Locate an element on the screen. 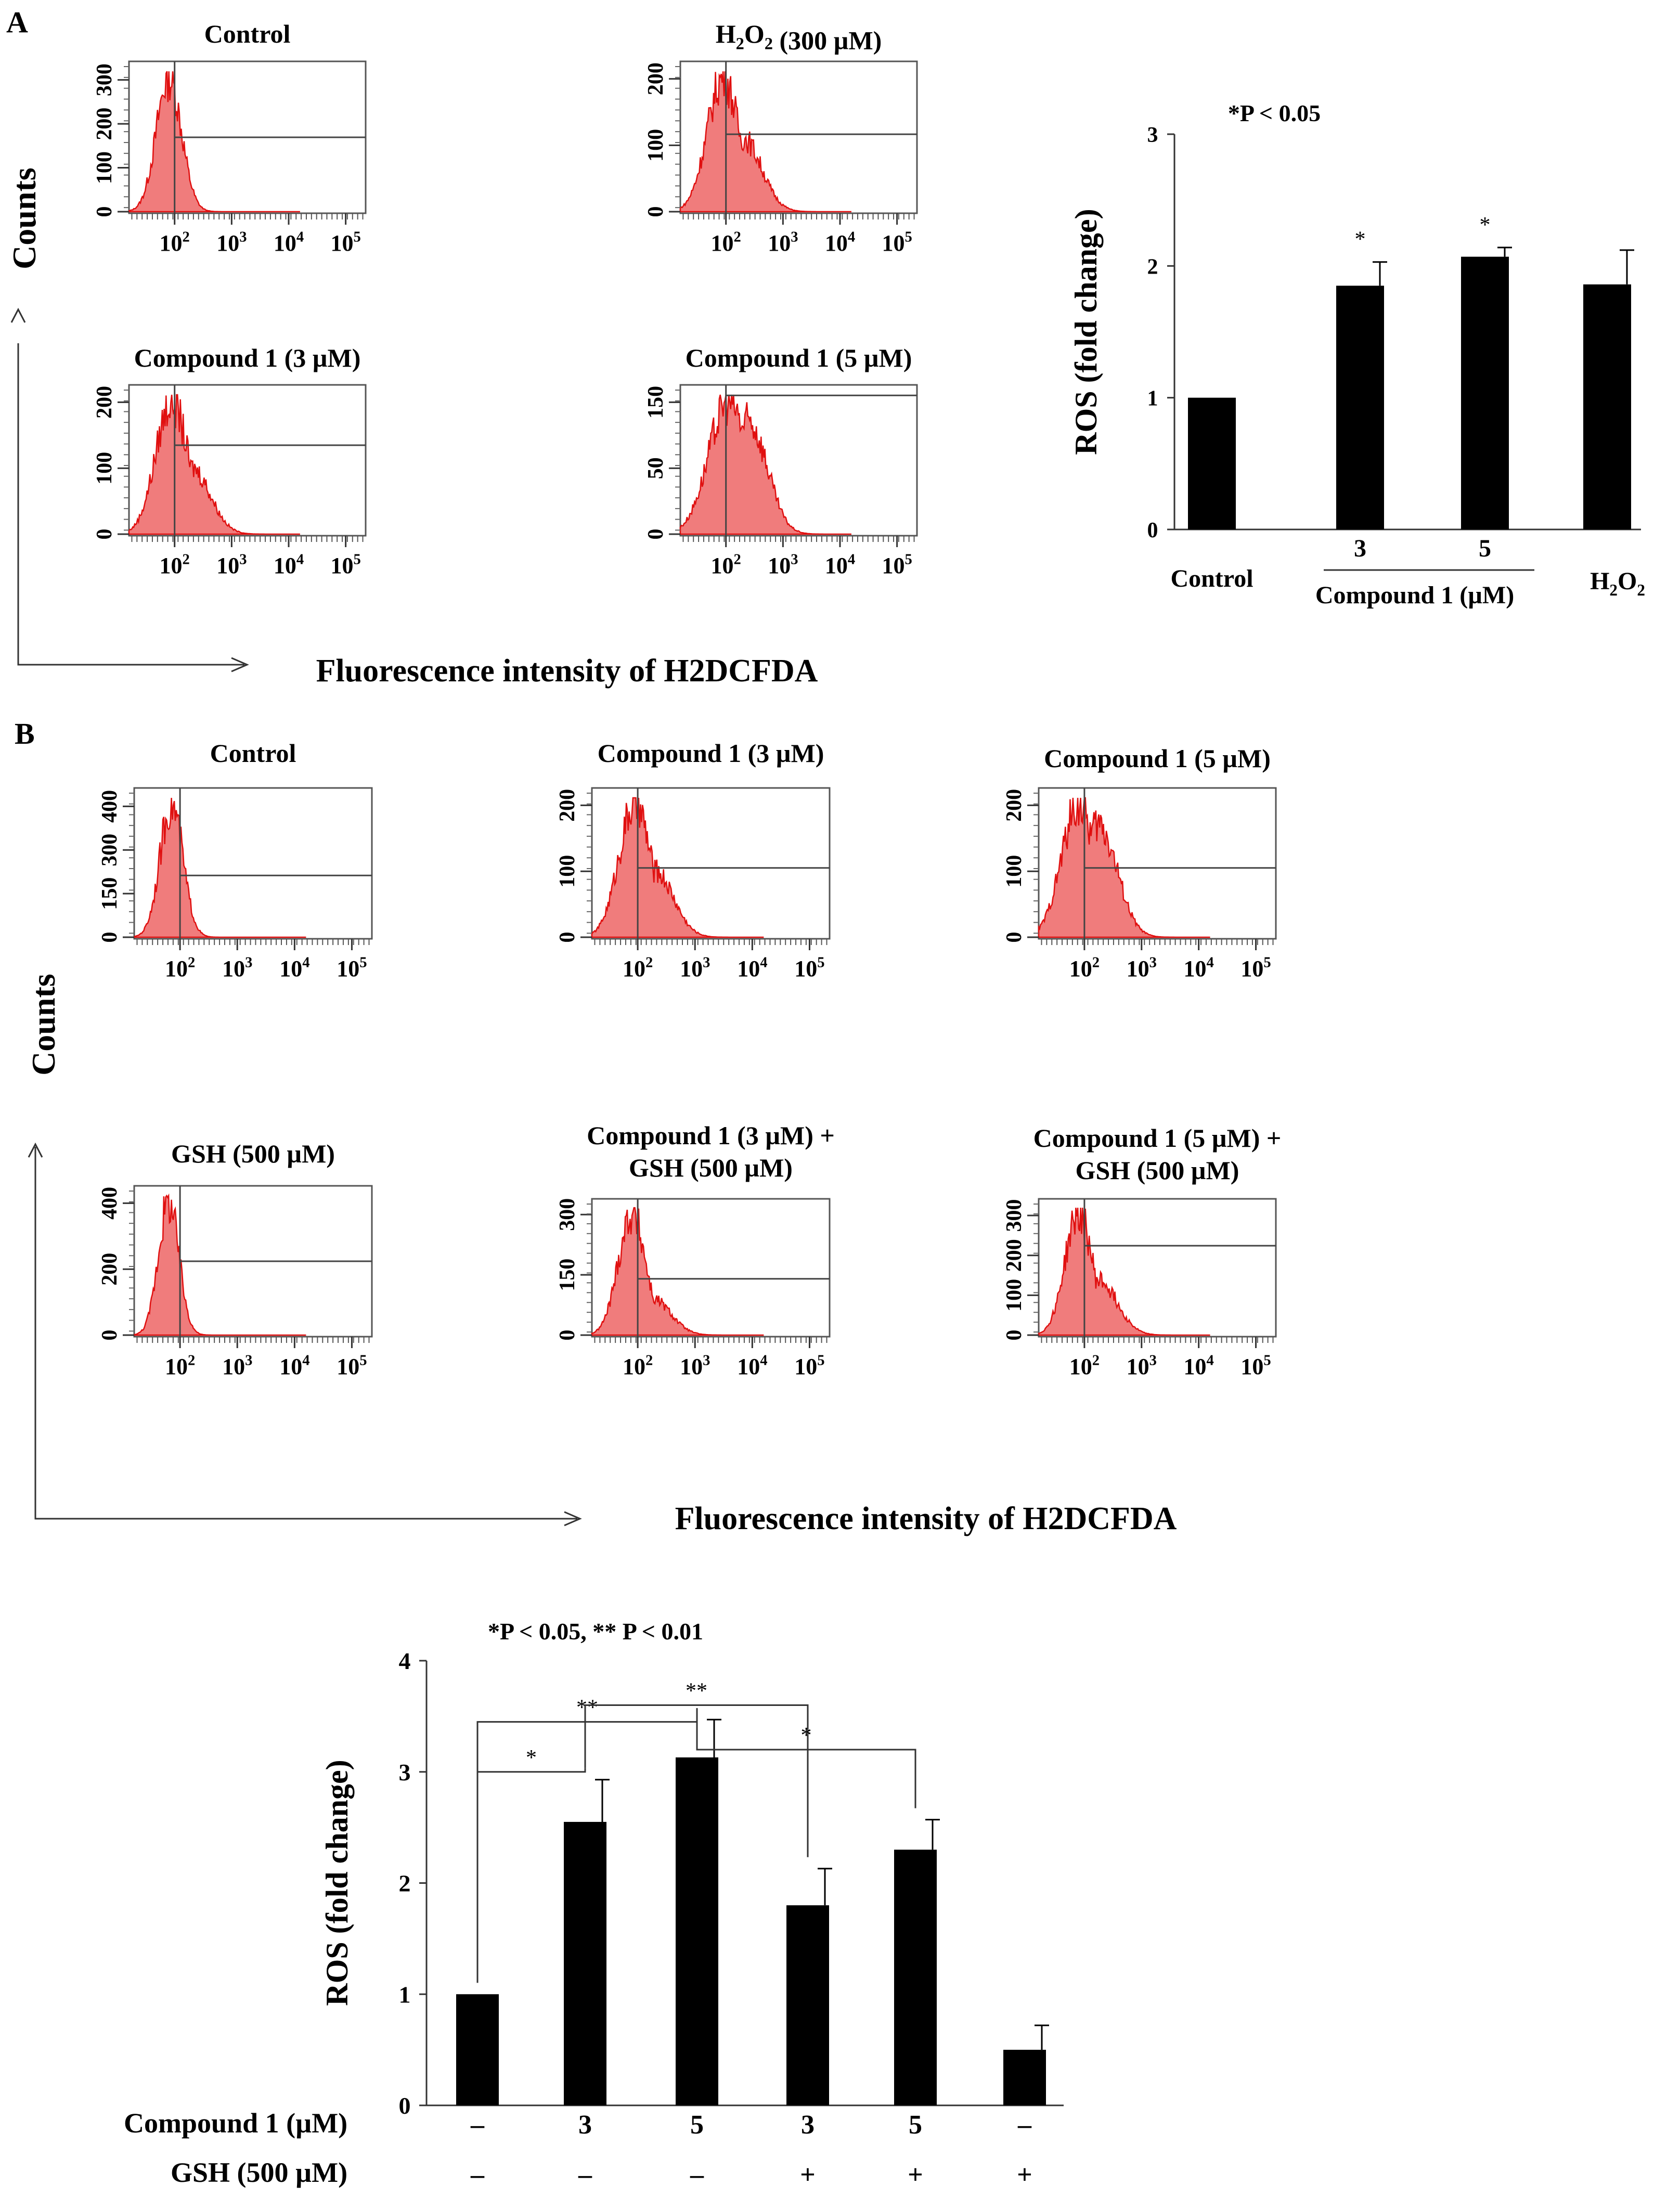 Image resolution: width=1680 pixels, height=2199 pixels. histogram-8: GSH (500 µM) 10² 10³ 10⁴ 10⁵ 0 200 400 is located at coordinates (235, 1259).